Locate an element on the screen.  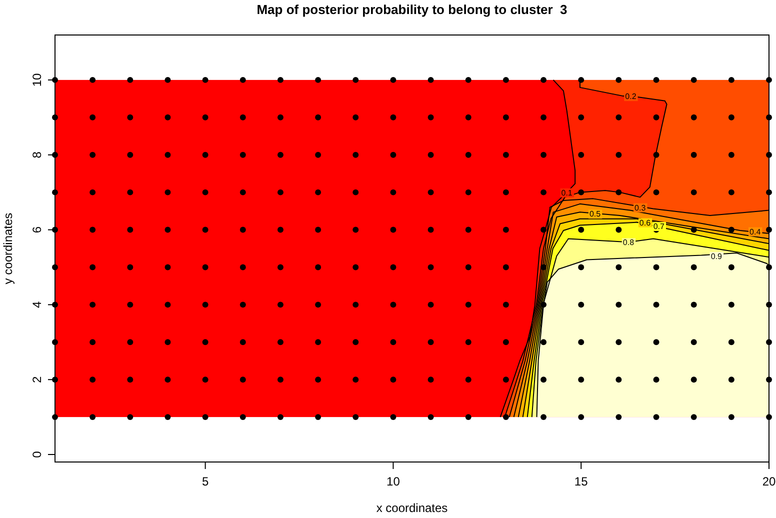
y-tick-label: 8 is located at coordinates (37, 154).